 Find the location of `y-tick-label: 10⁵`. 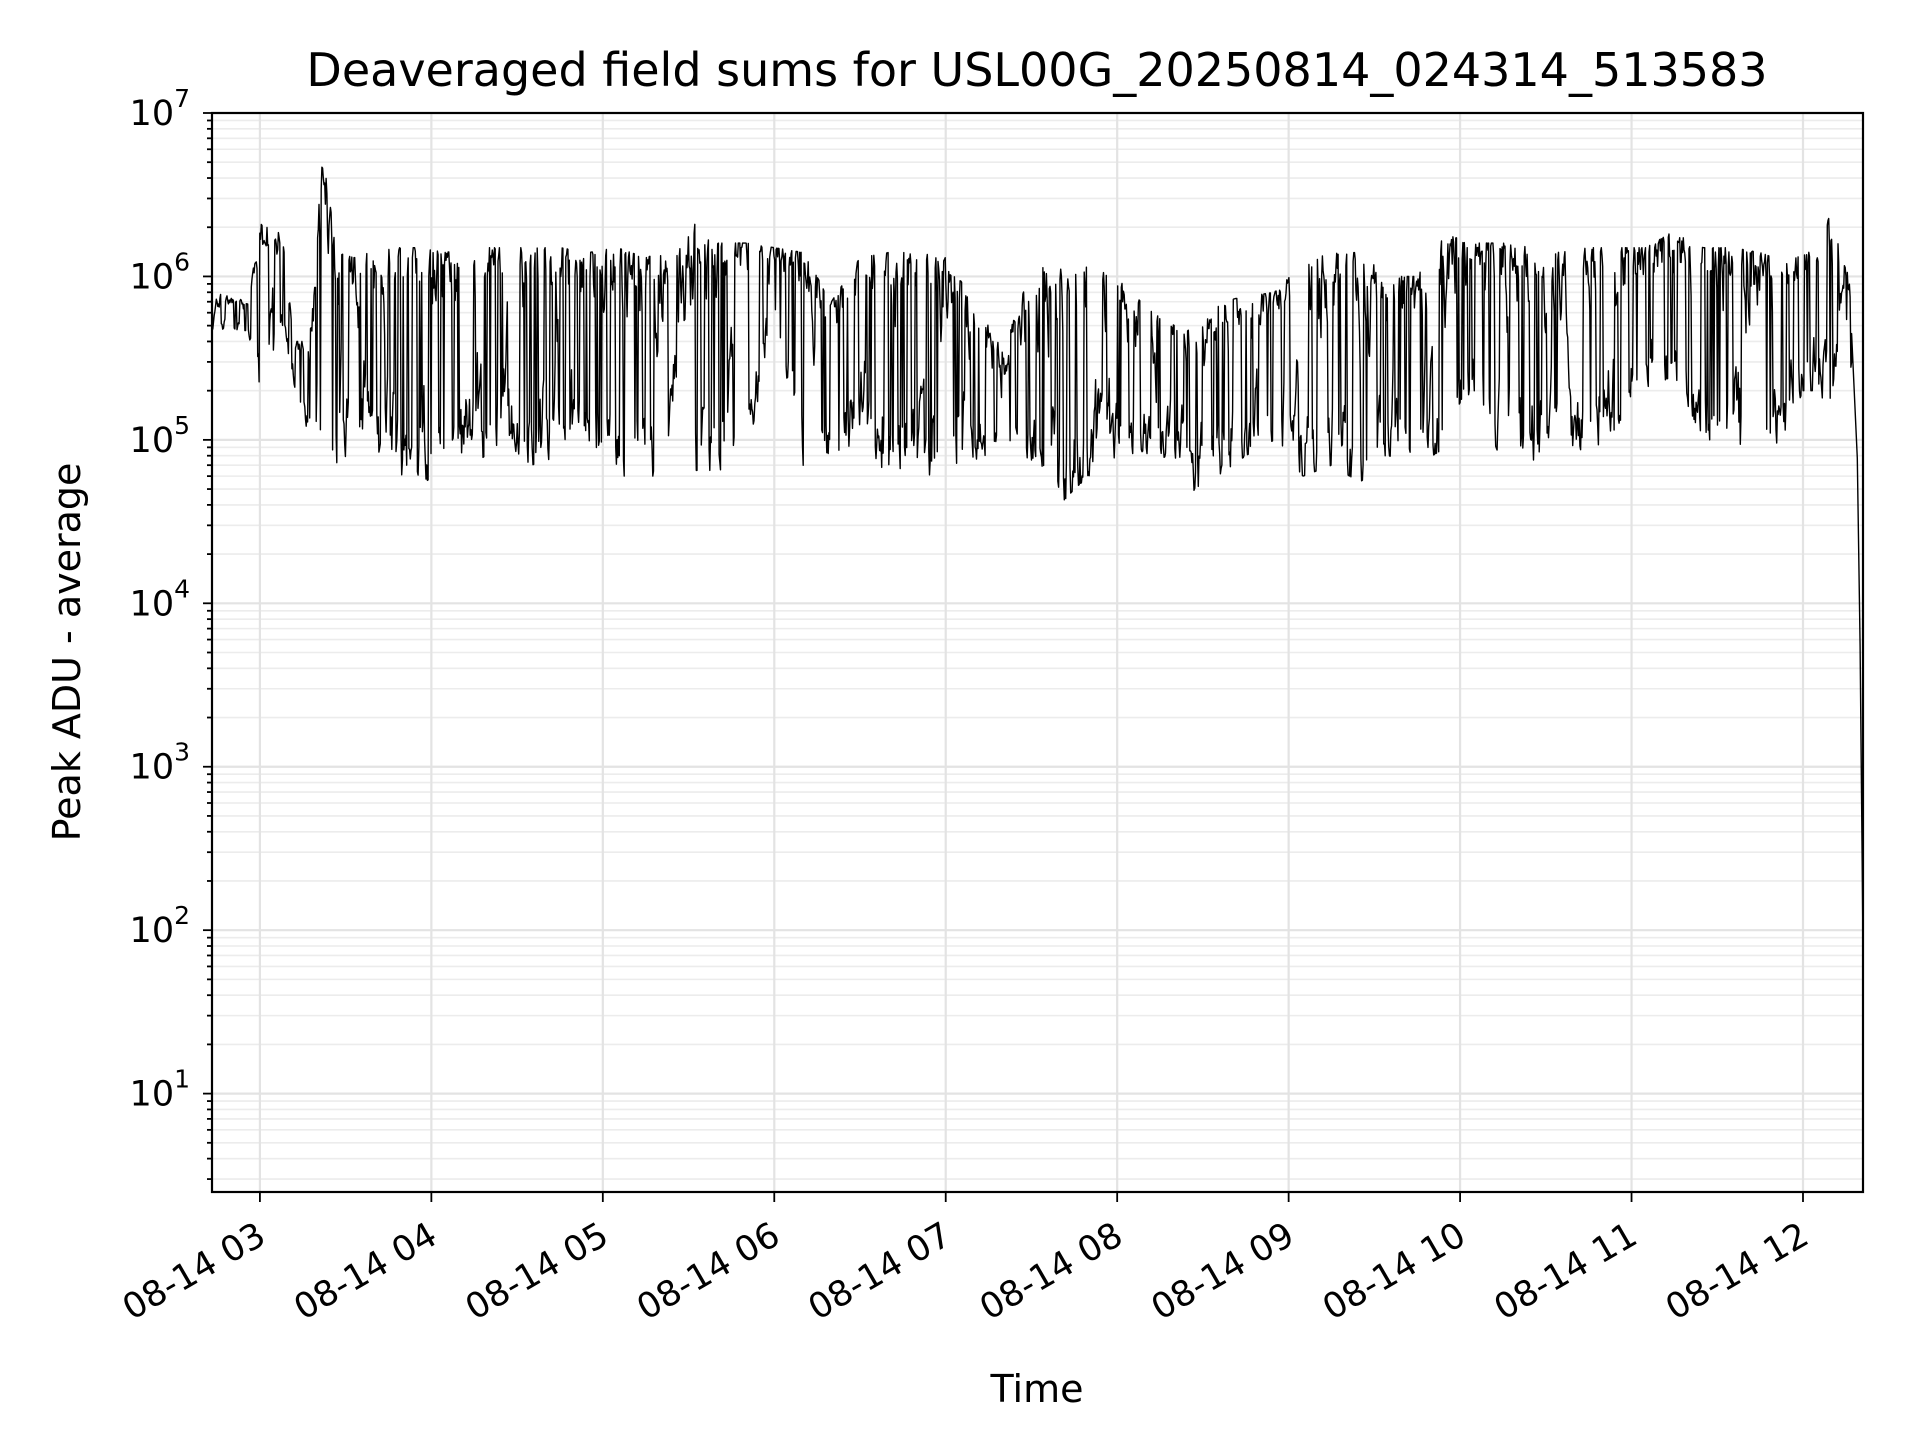

y-tick-label: 10⁵ is located at coordinates (160, 436).